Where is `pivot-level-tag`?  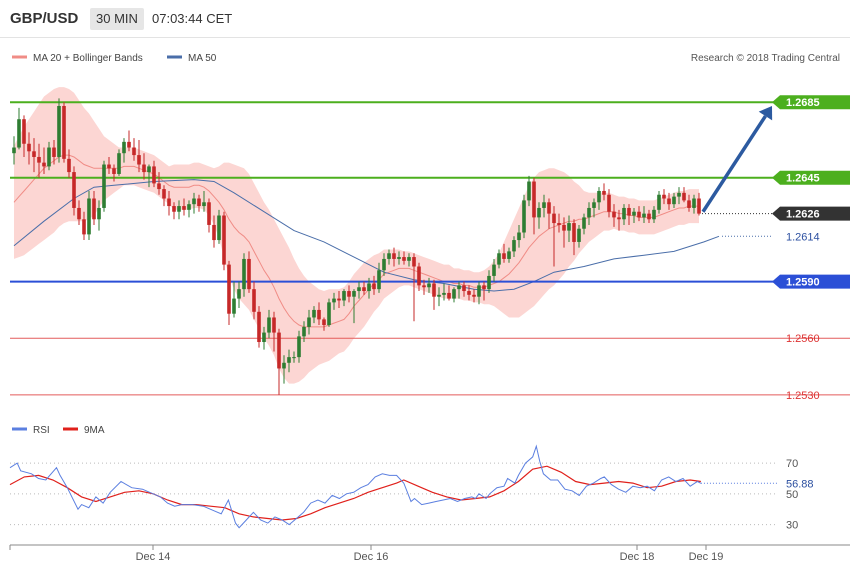
pivot-level-tag is located at coordinates (811, 281).